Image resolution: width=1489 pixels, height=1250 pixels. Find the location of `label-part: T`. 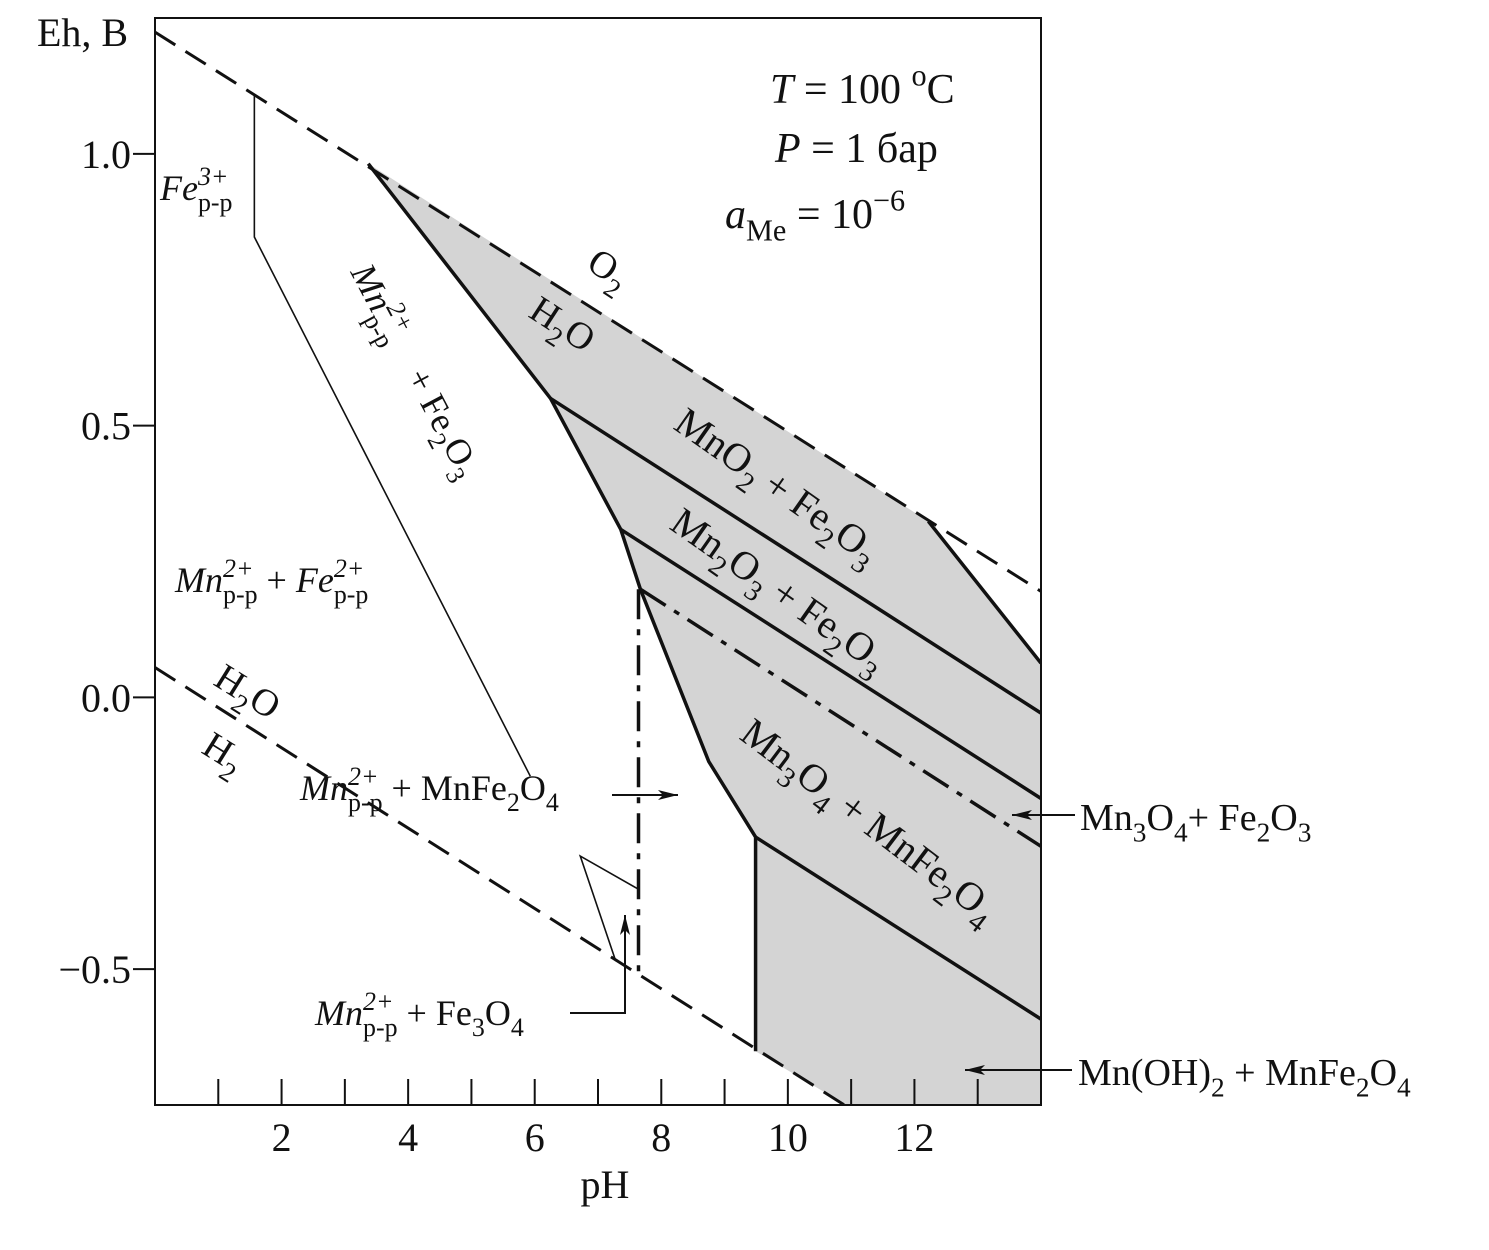

label-part: T is located at coordinates (783, 90).